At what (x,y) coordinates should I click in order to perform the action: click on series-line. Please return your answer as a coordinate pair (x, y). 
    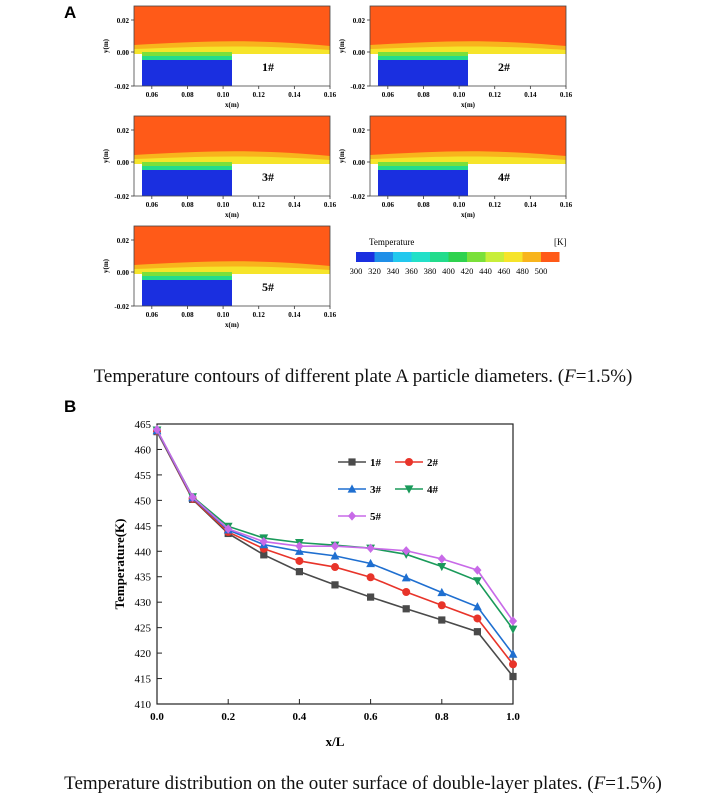
    Looking at the image, I should click on (335, 525).